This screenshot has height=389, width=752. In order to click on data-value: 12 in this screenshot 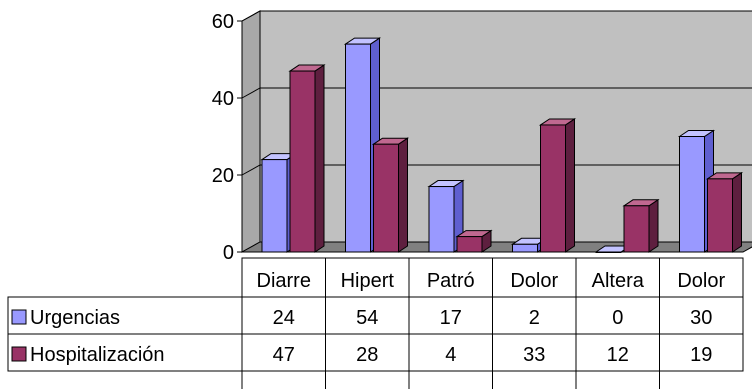, I will do `click(618, 355)`.